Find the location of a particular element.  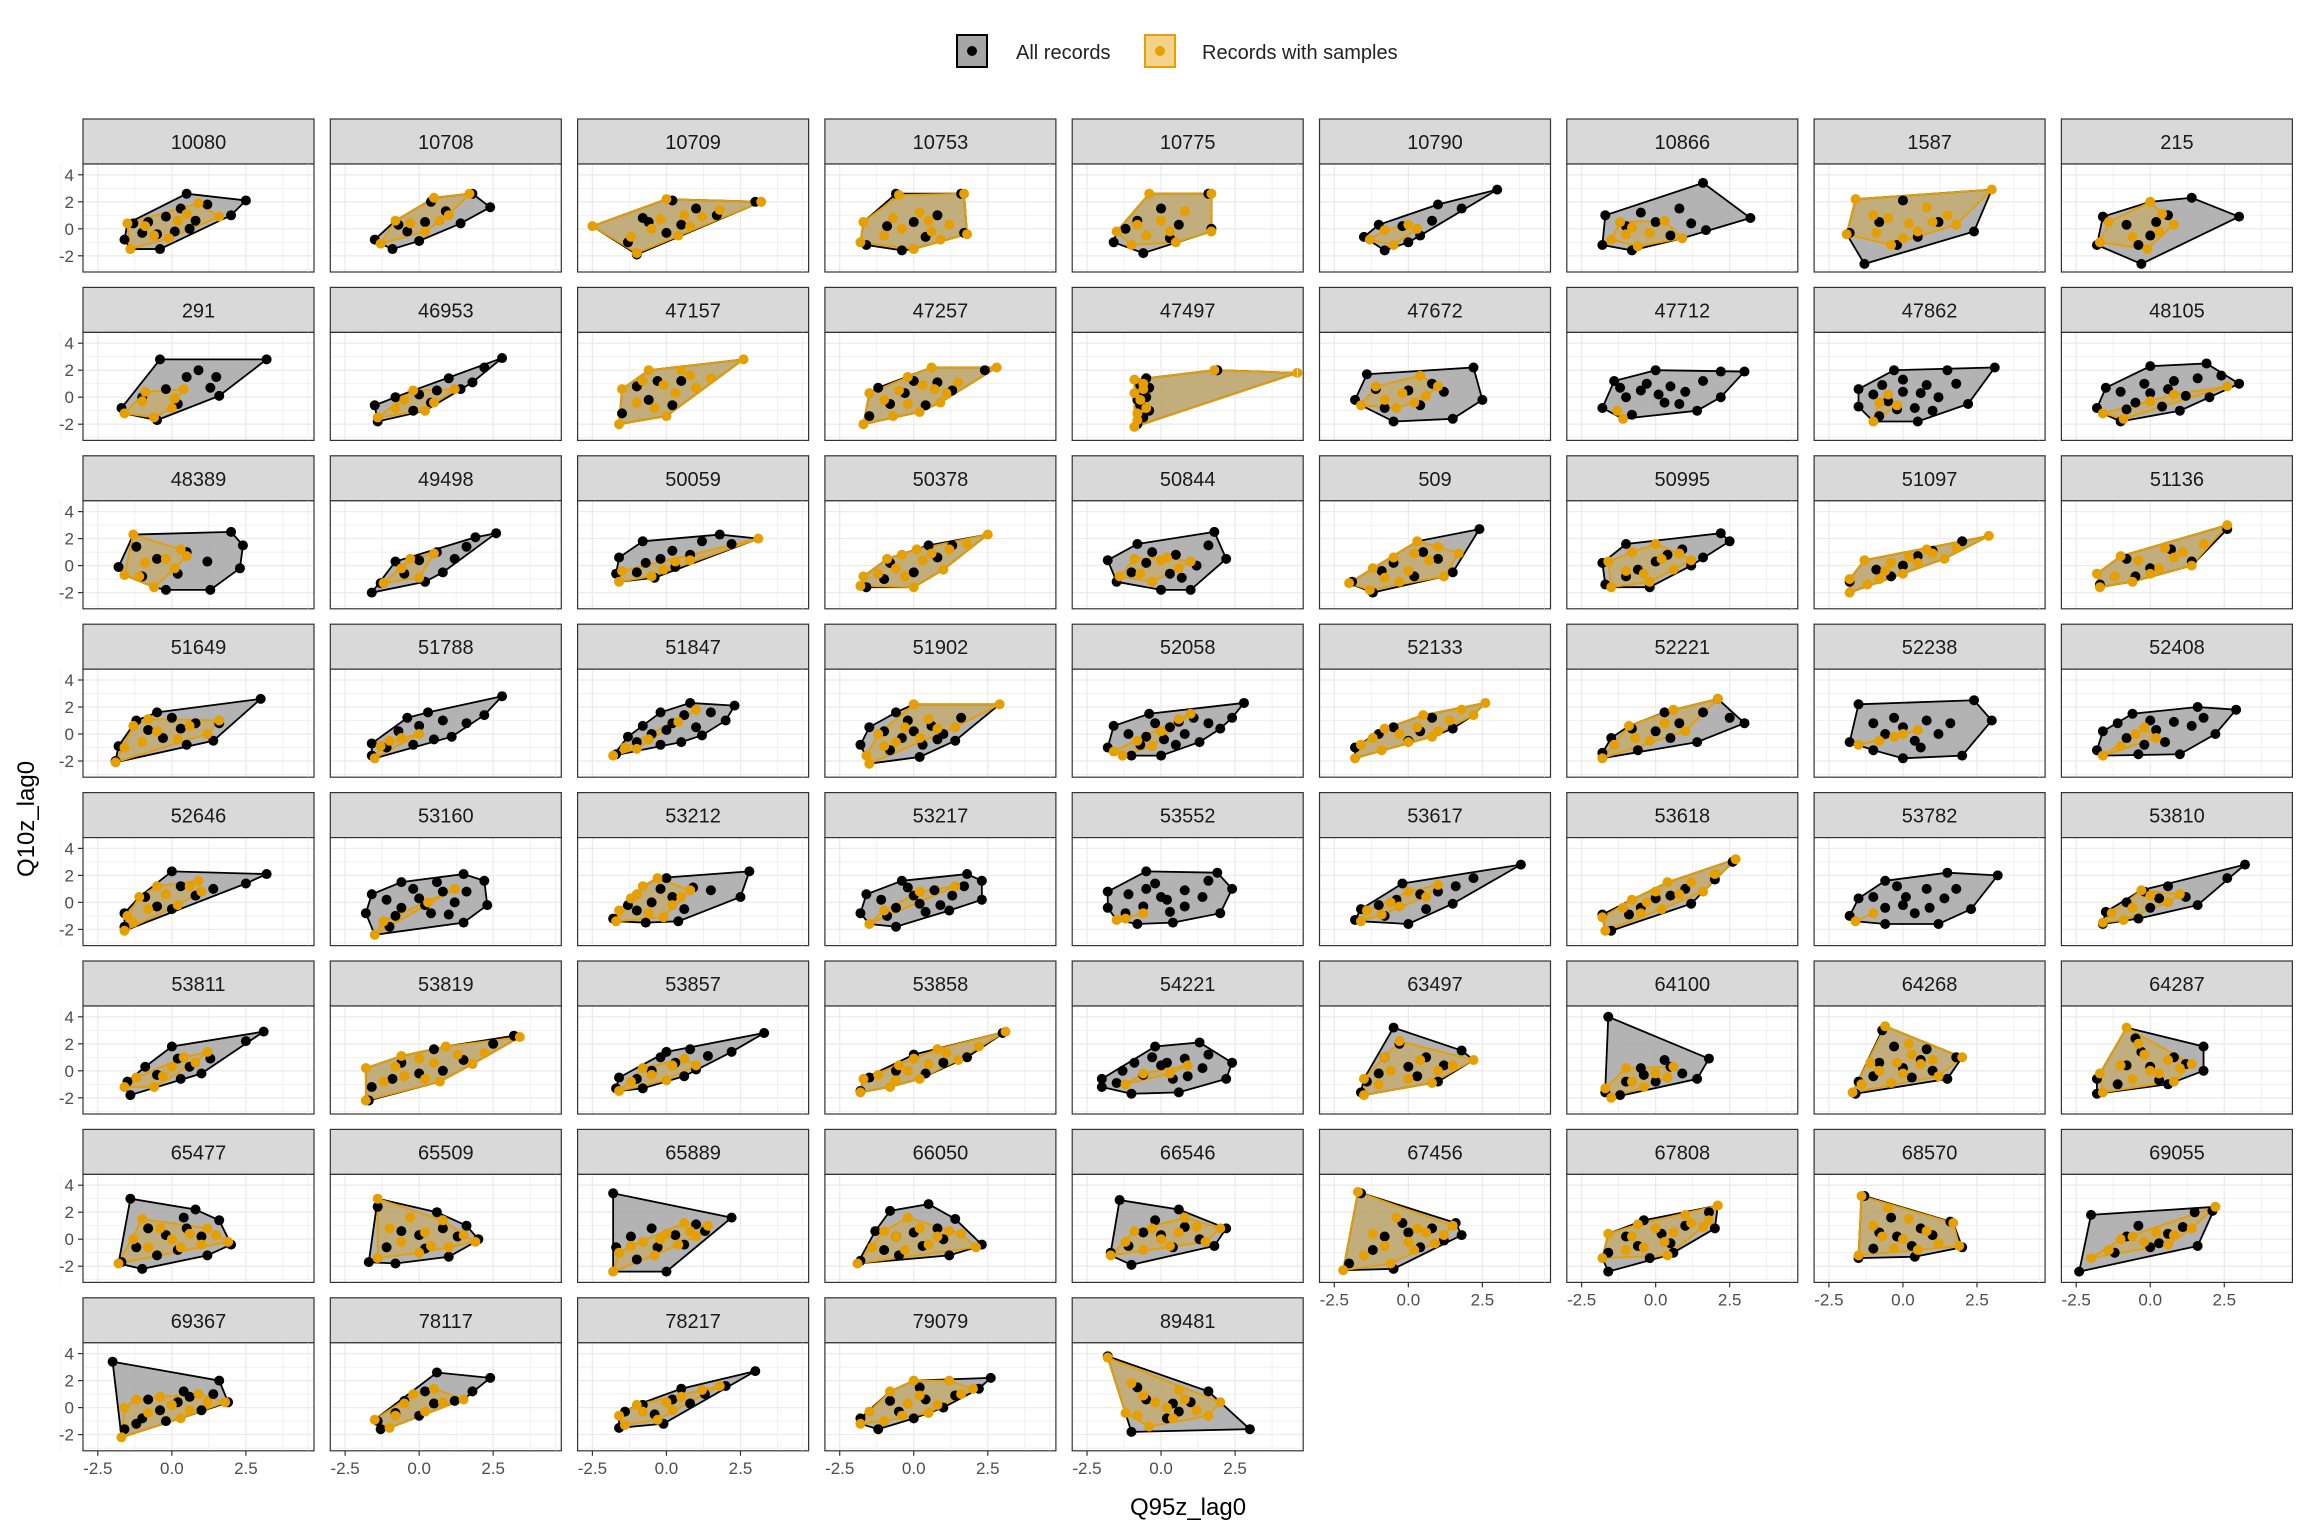

y-tick-label: 0 is located at coordinates (69, 229).